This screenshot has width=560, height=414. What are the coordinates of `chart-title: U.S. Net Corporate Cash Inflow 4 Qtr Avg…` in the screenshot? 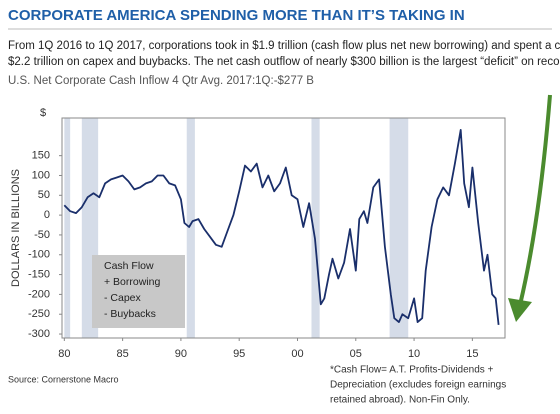 It's located at (161, 81).